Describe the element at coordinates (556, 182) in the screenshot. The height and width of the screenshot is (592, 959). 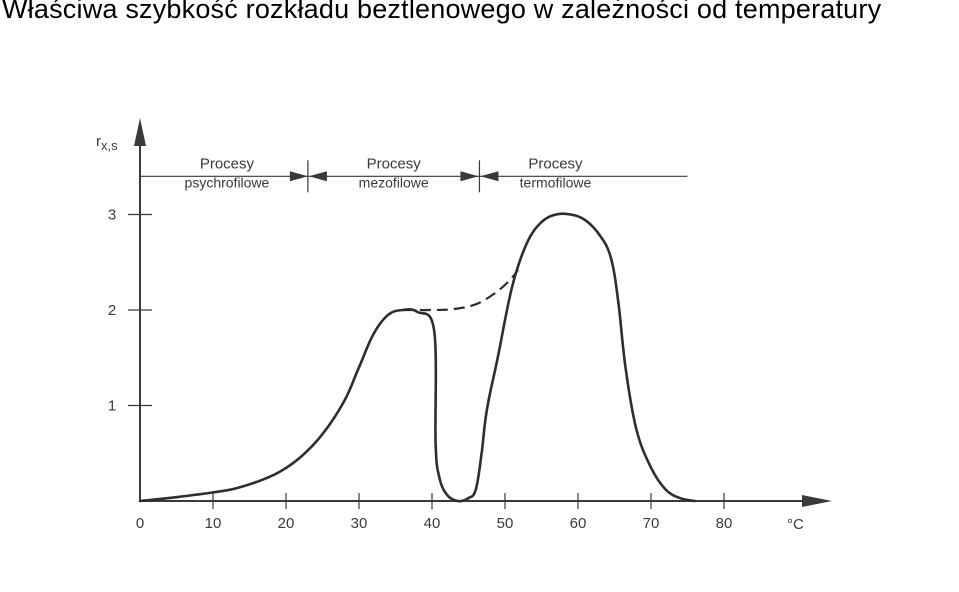
I see `range-name: termofilowe` at that location.